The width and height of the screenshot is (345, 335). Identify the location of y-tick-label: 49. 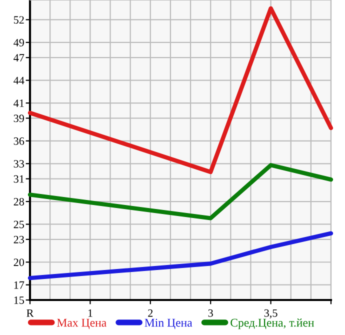
(19, 42).